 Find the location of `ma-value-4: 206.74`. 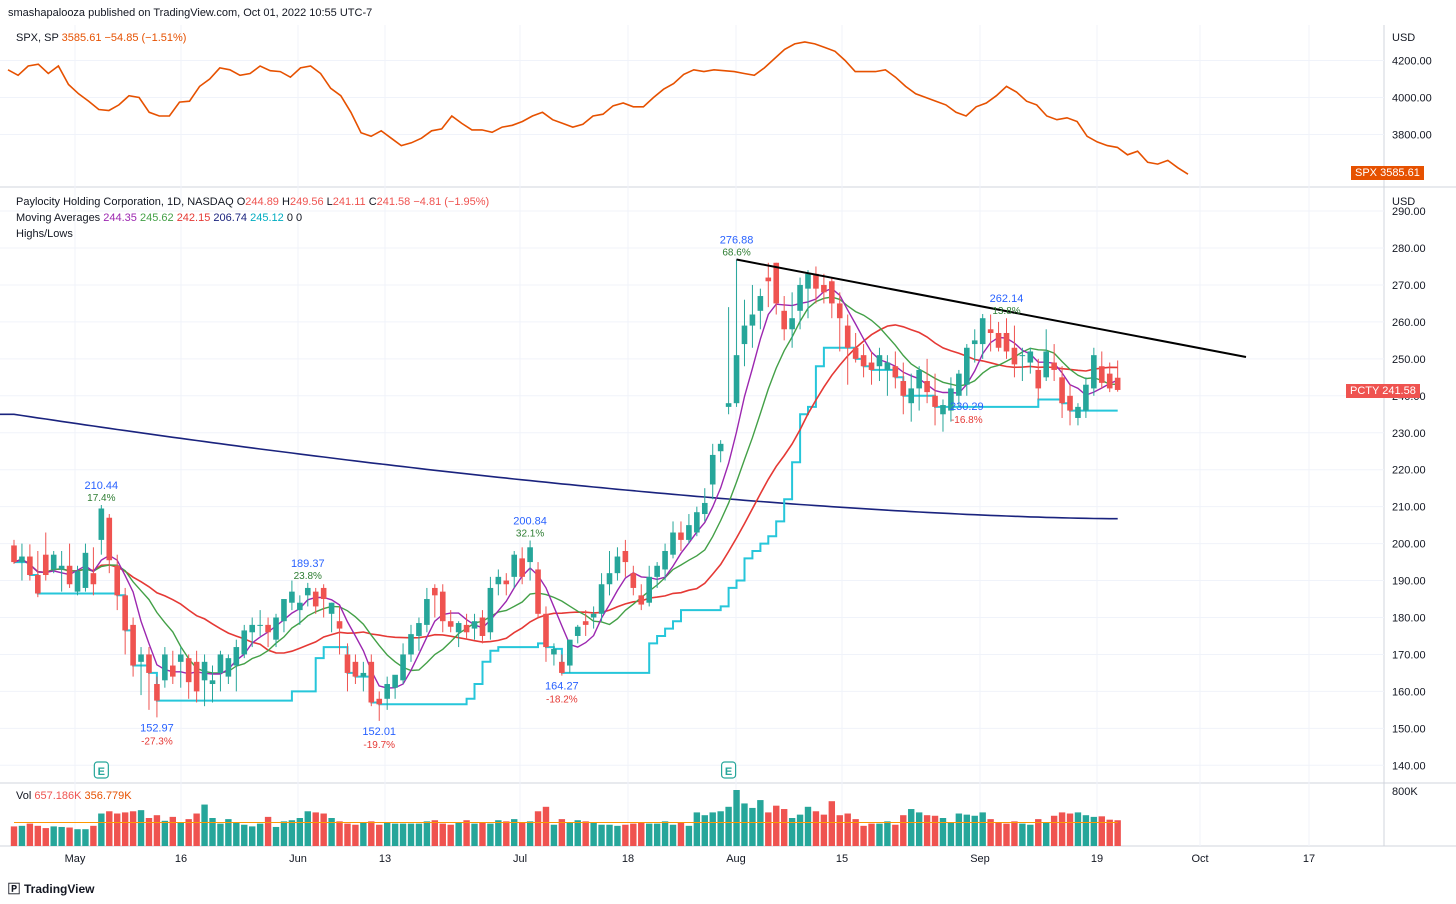

ma-value-4: 206.74 is located at coordinates (230, 218).